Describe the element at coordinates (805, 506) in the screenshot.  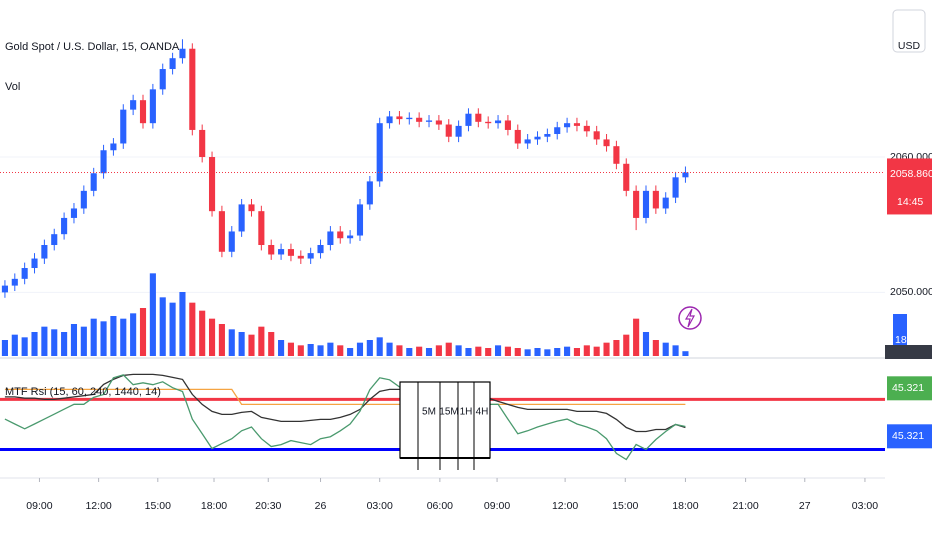
I see `x-tick-label: 27` at that location.